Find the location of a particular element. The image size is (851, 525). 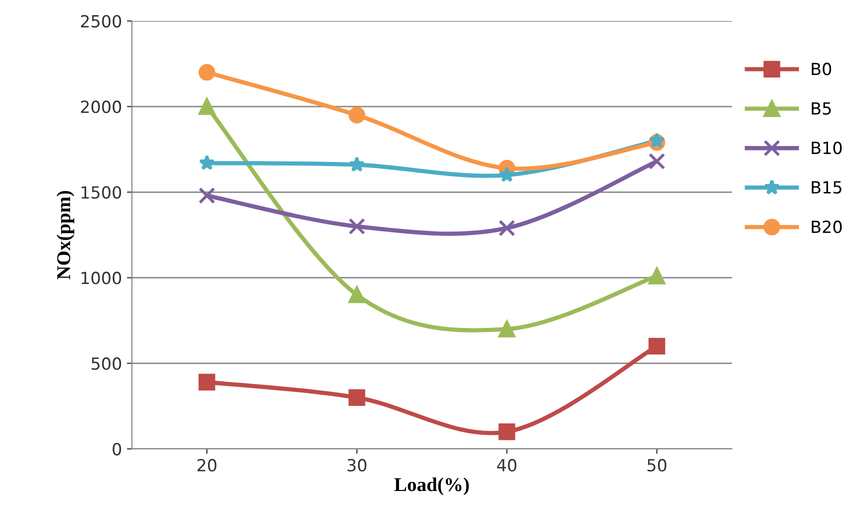

y-tick-label: 500 is located at coordinates (107, 363).